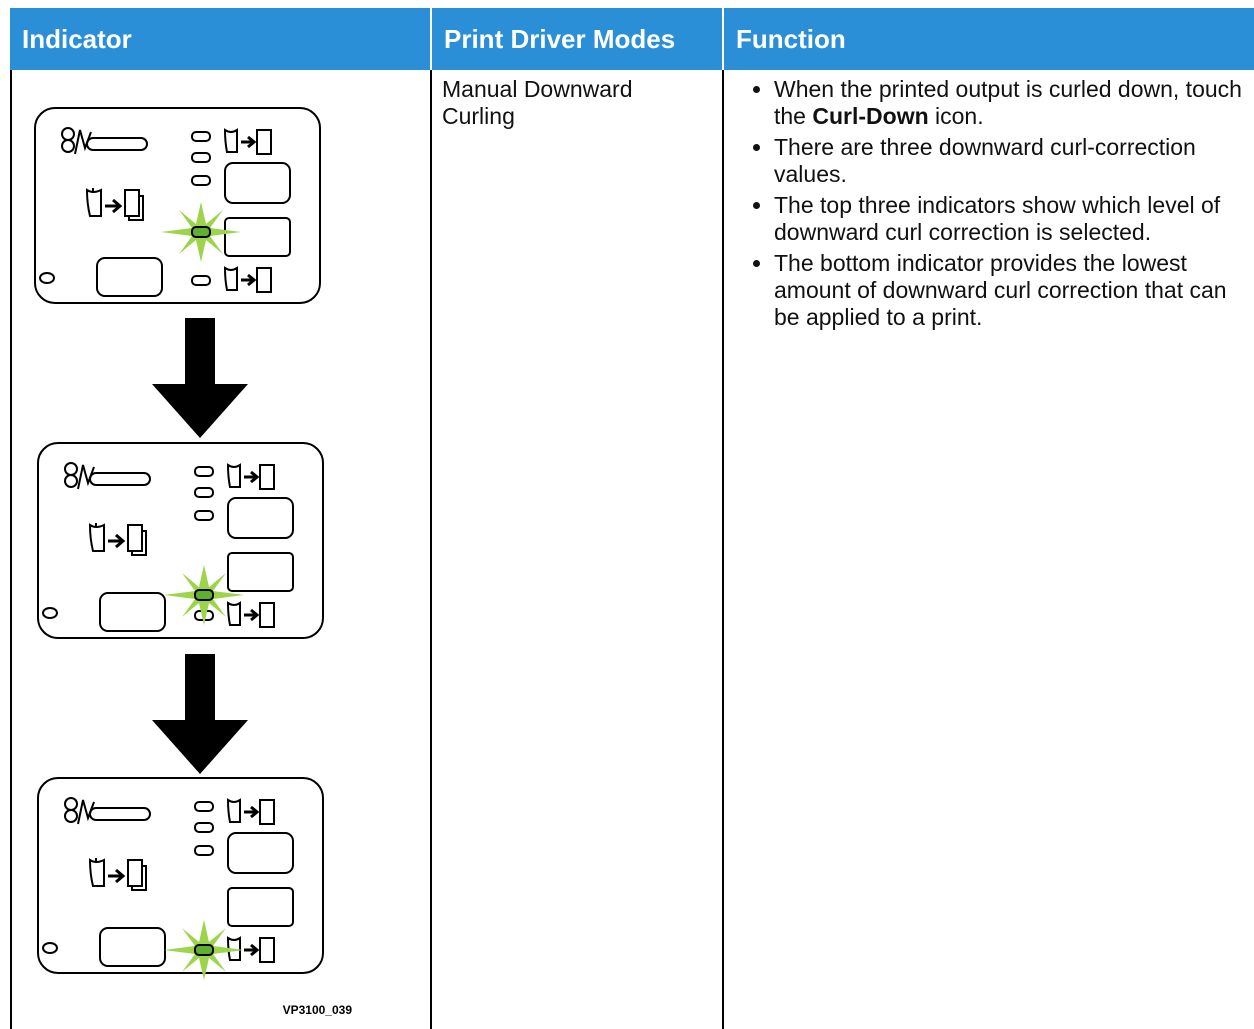 This screenshot has height=1029, width=1254. I want to click on bold-text: Curl-Down, so click(870, 116).